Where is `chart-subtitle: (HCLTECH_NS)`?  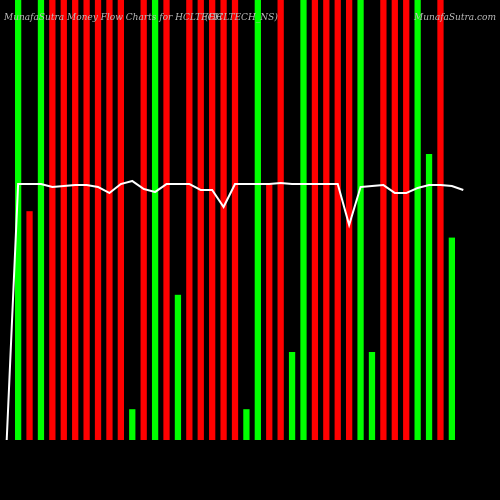 chart-subtitle: (HCLTECH_NS) is located at coordinates (241, 17).